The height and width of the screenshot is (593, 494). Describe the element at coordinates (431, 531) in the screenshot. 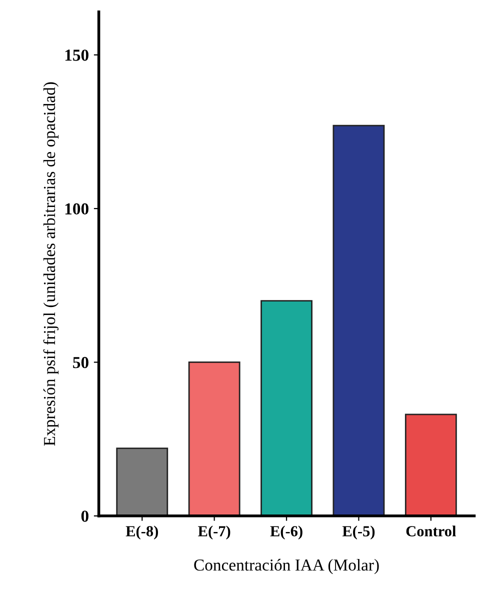

I see `x-tick-label: Control` at that location.